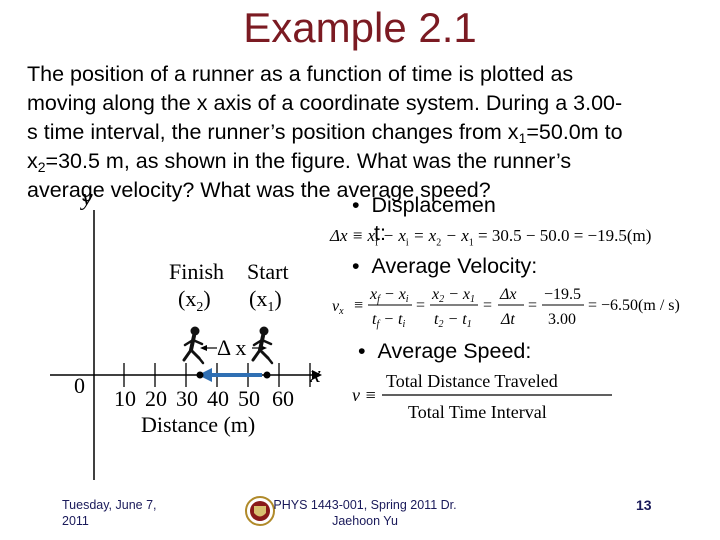 The image size is (720, 540). I want to click on displacement-label-a: Displacemen, so click(433, 205).